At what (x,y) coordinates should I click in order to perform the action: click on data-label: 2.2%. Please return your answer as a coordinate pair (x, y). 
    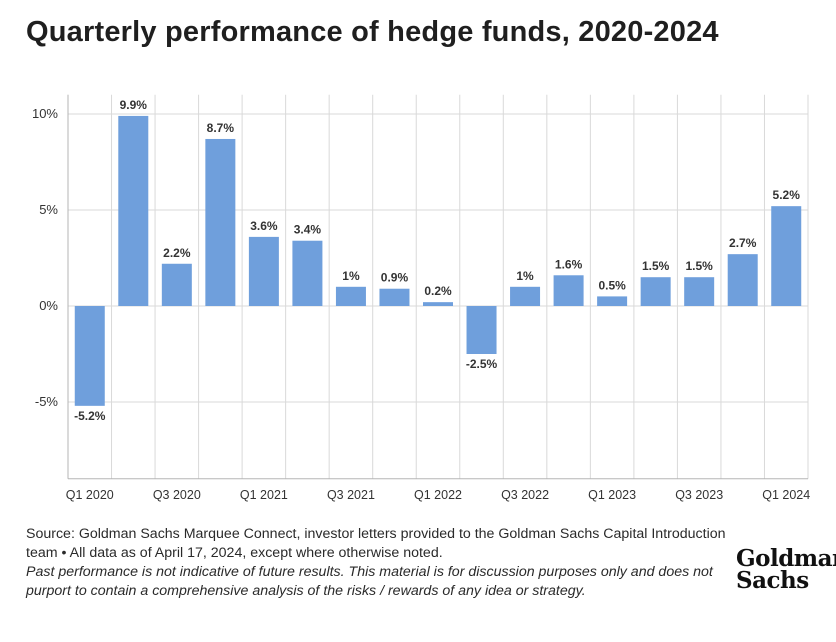
    Looking at the image, I should click on (177, 253).